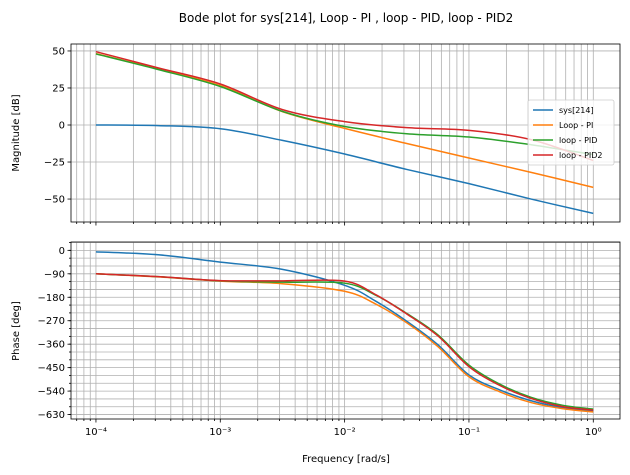  Describe the element at coordinates (16, 132) in the screenshot. I see `magnitude-y-label: Magnitude [dB]` at that location.